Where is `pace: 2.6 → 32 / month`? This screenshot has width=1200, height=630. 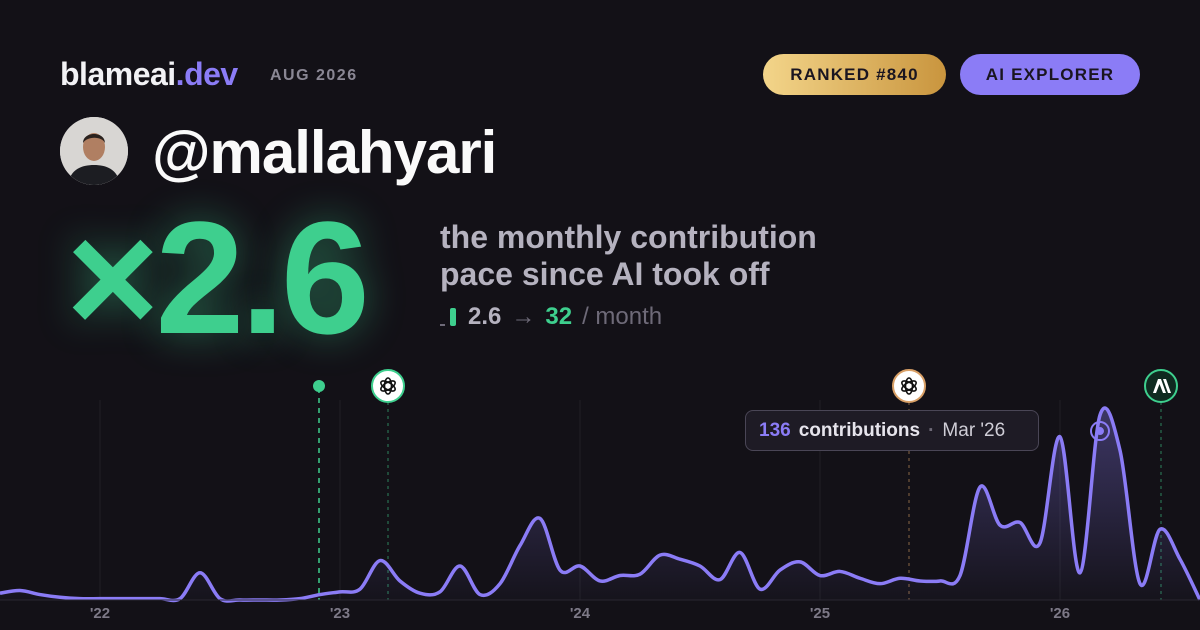
pace: 2.6 → 32 / month is located at coordinates (551, 317).